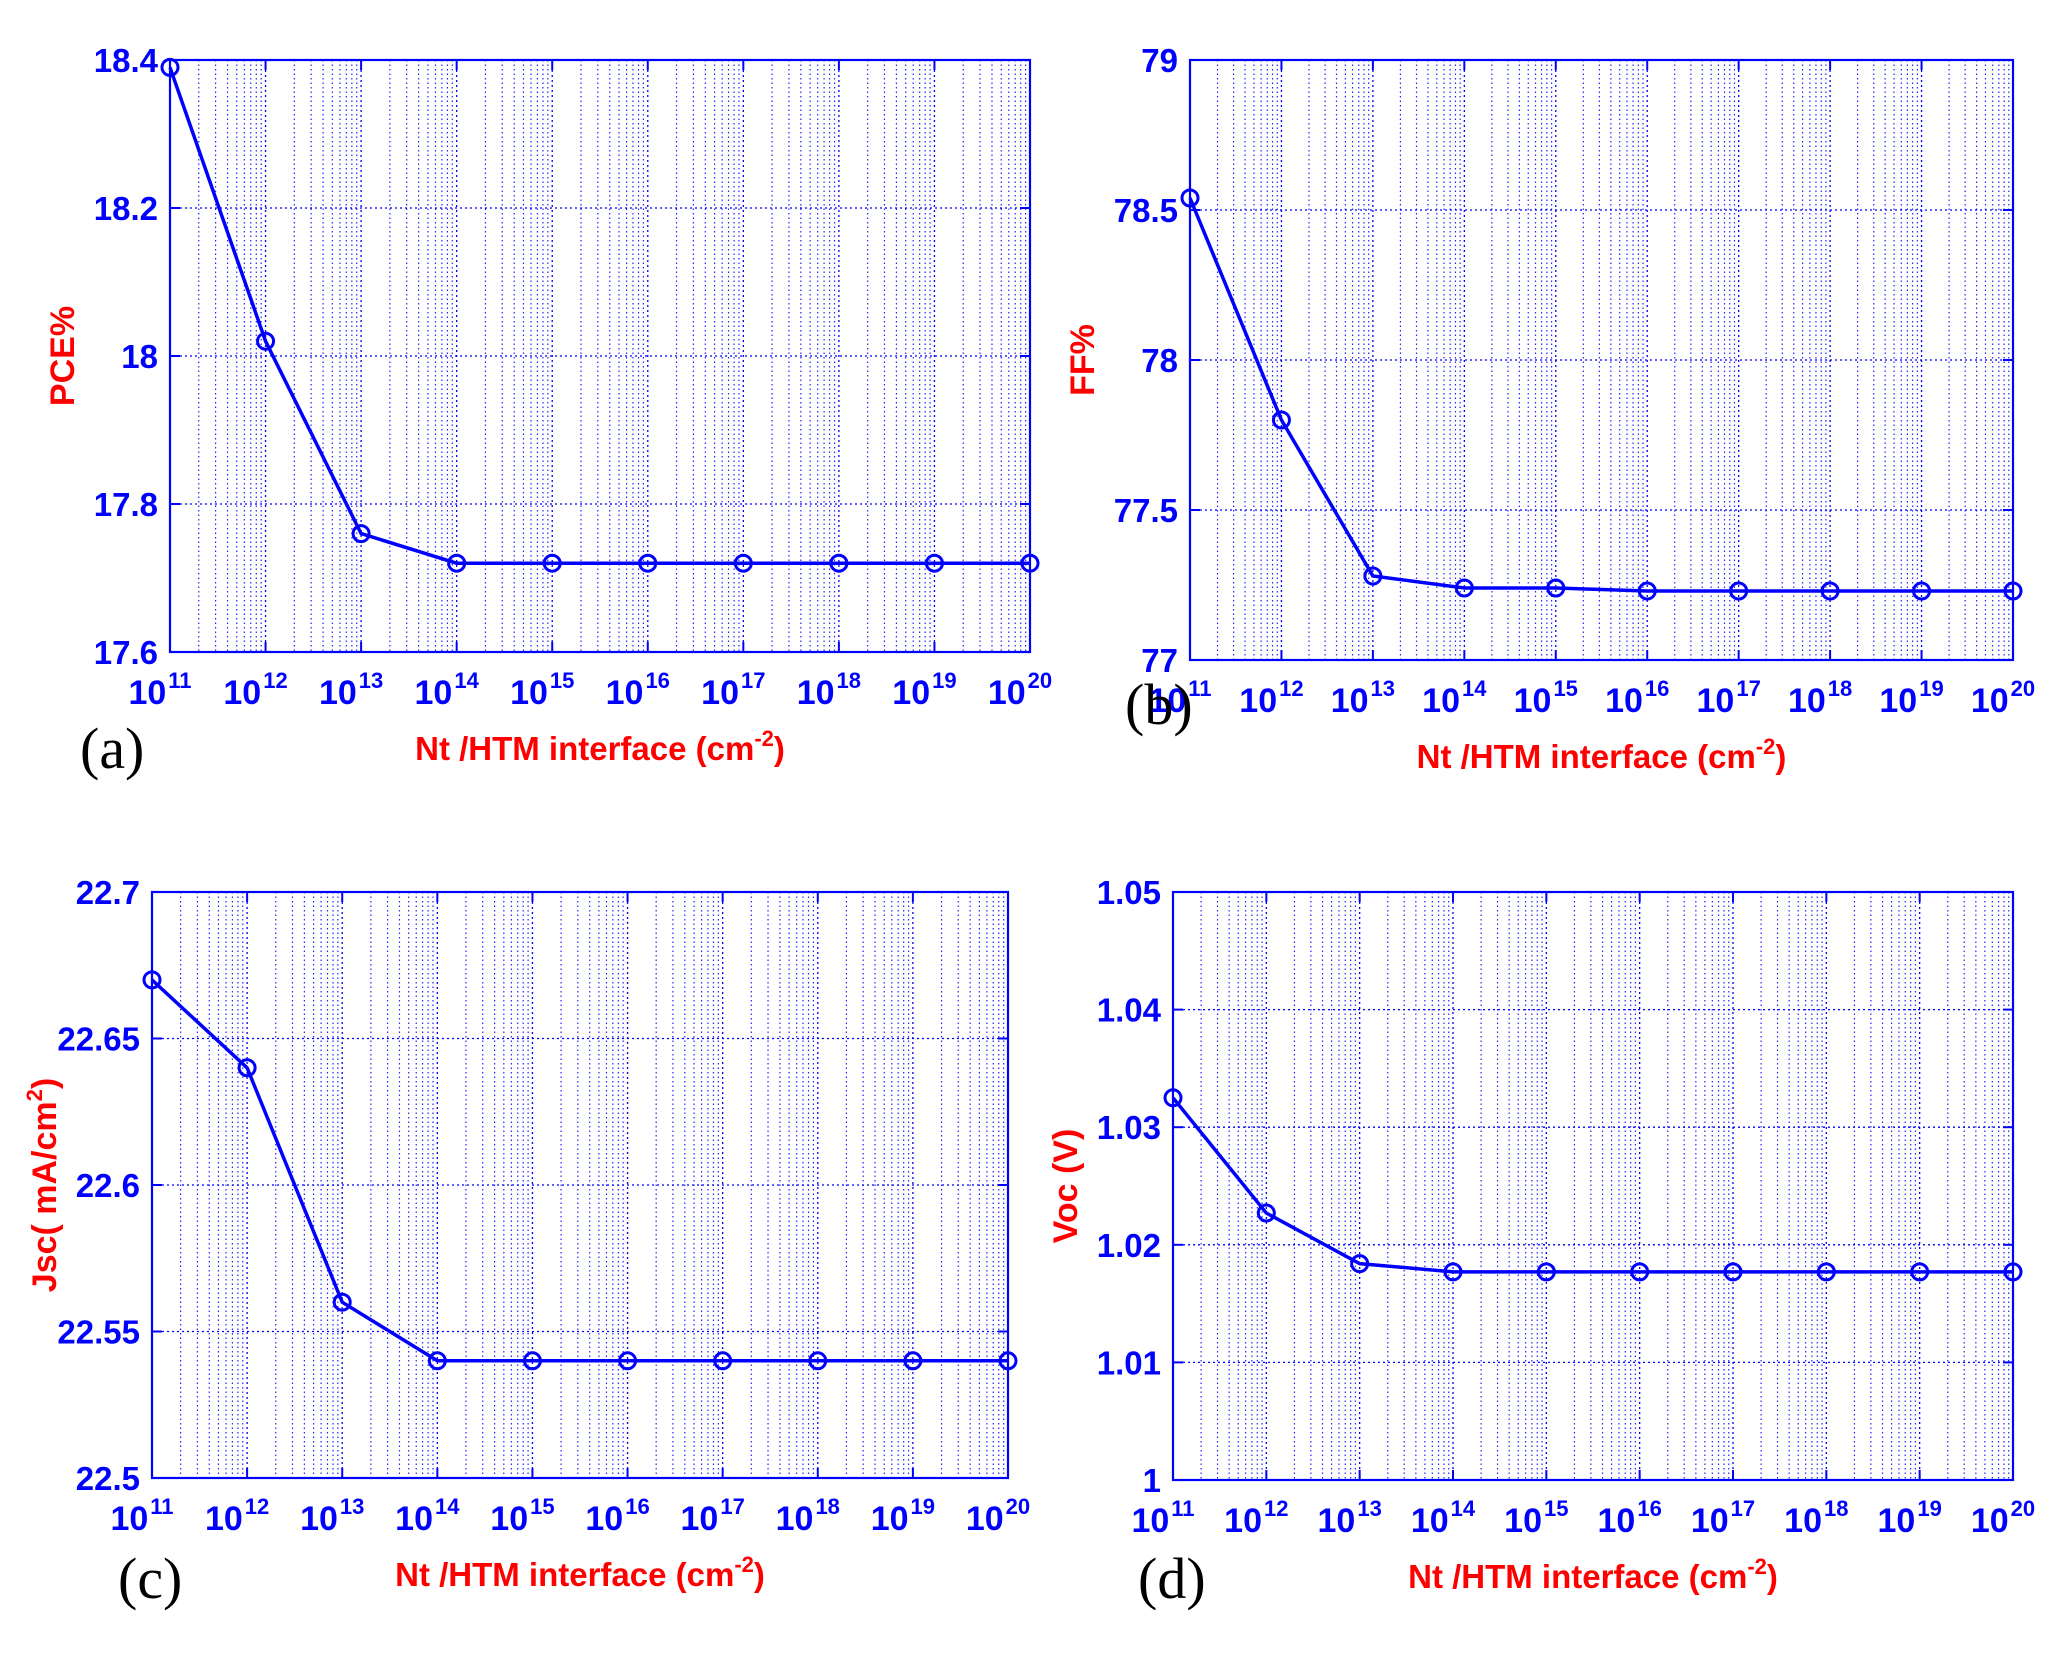 This screenshot has width=2065, height=1673. I want to click on y-tick-label: 18.4, so click(126, 60).